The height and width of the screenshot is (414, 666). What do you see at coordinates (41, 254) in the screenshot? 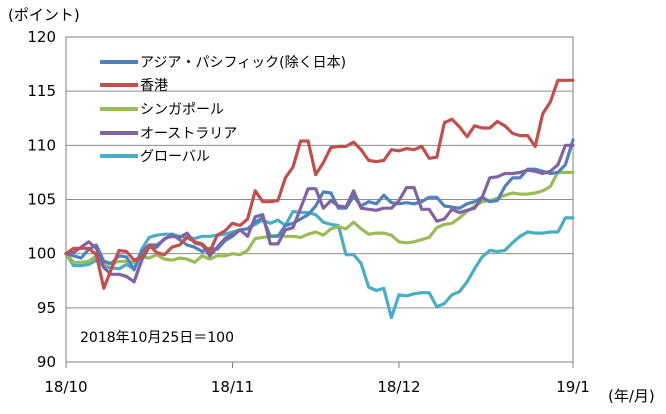
I see `y-tick-label: 100` at bounding box center [41, 254].